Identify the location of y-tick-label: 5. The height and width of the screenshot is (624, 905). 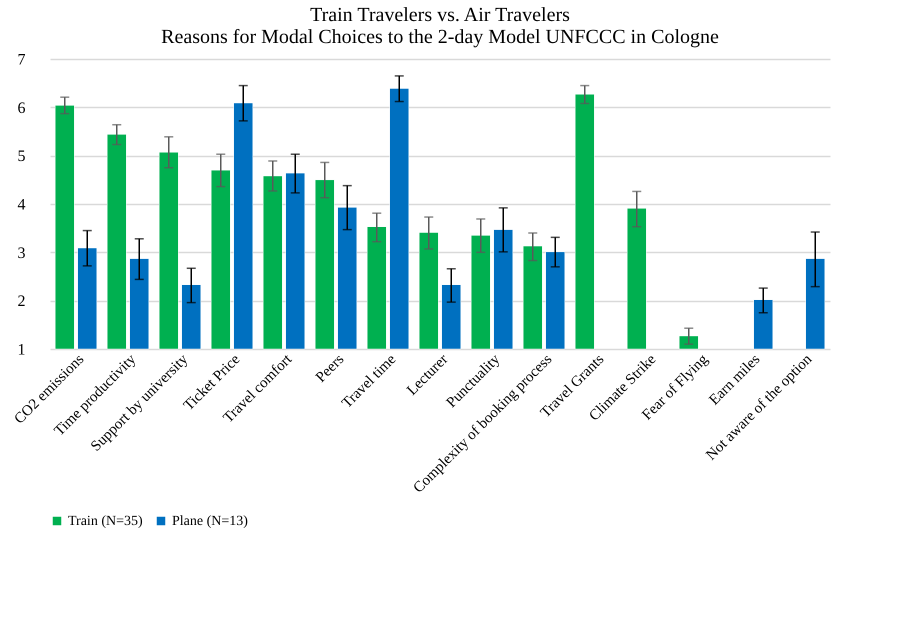
(22, 157).